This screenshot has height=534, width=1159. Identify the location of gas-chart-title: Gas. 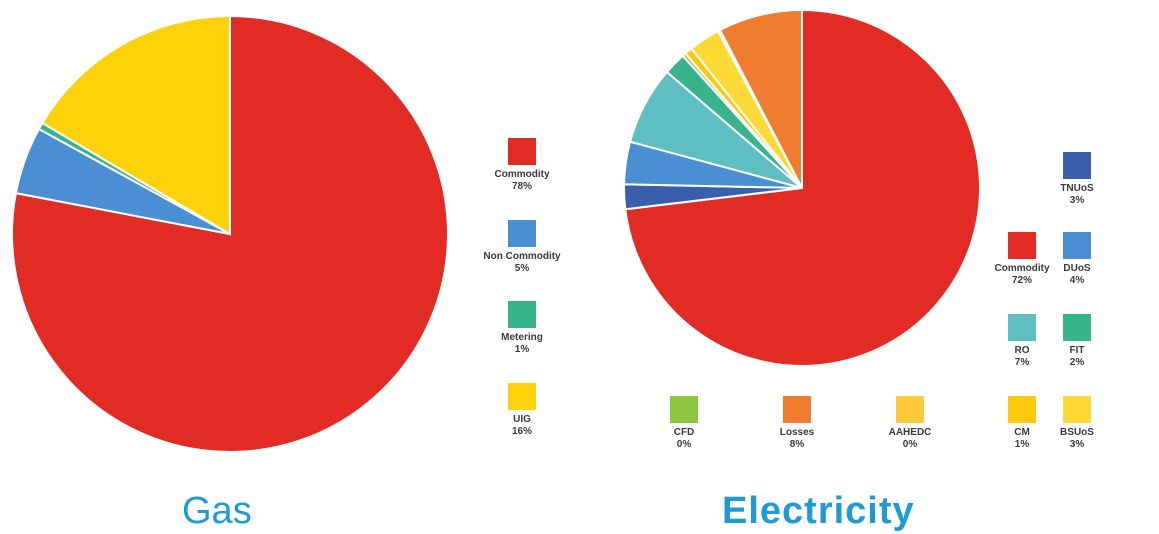
(217, 511).